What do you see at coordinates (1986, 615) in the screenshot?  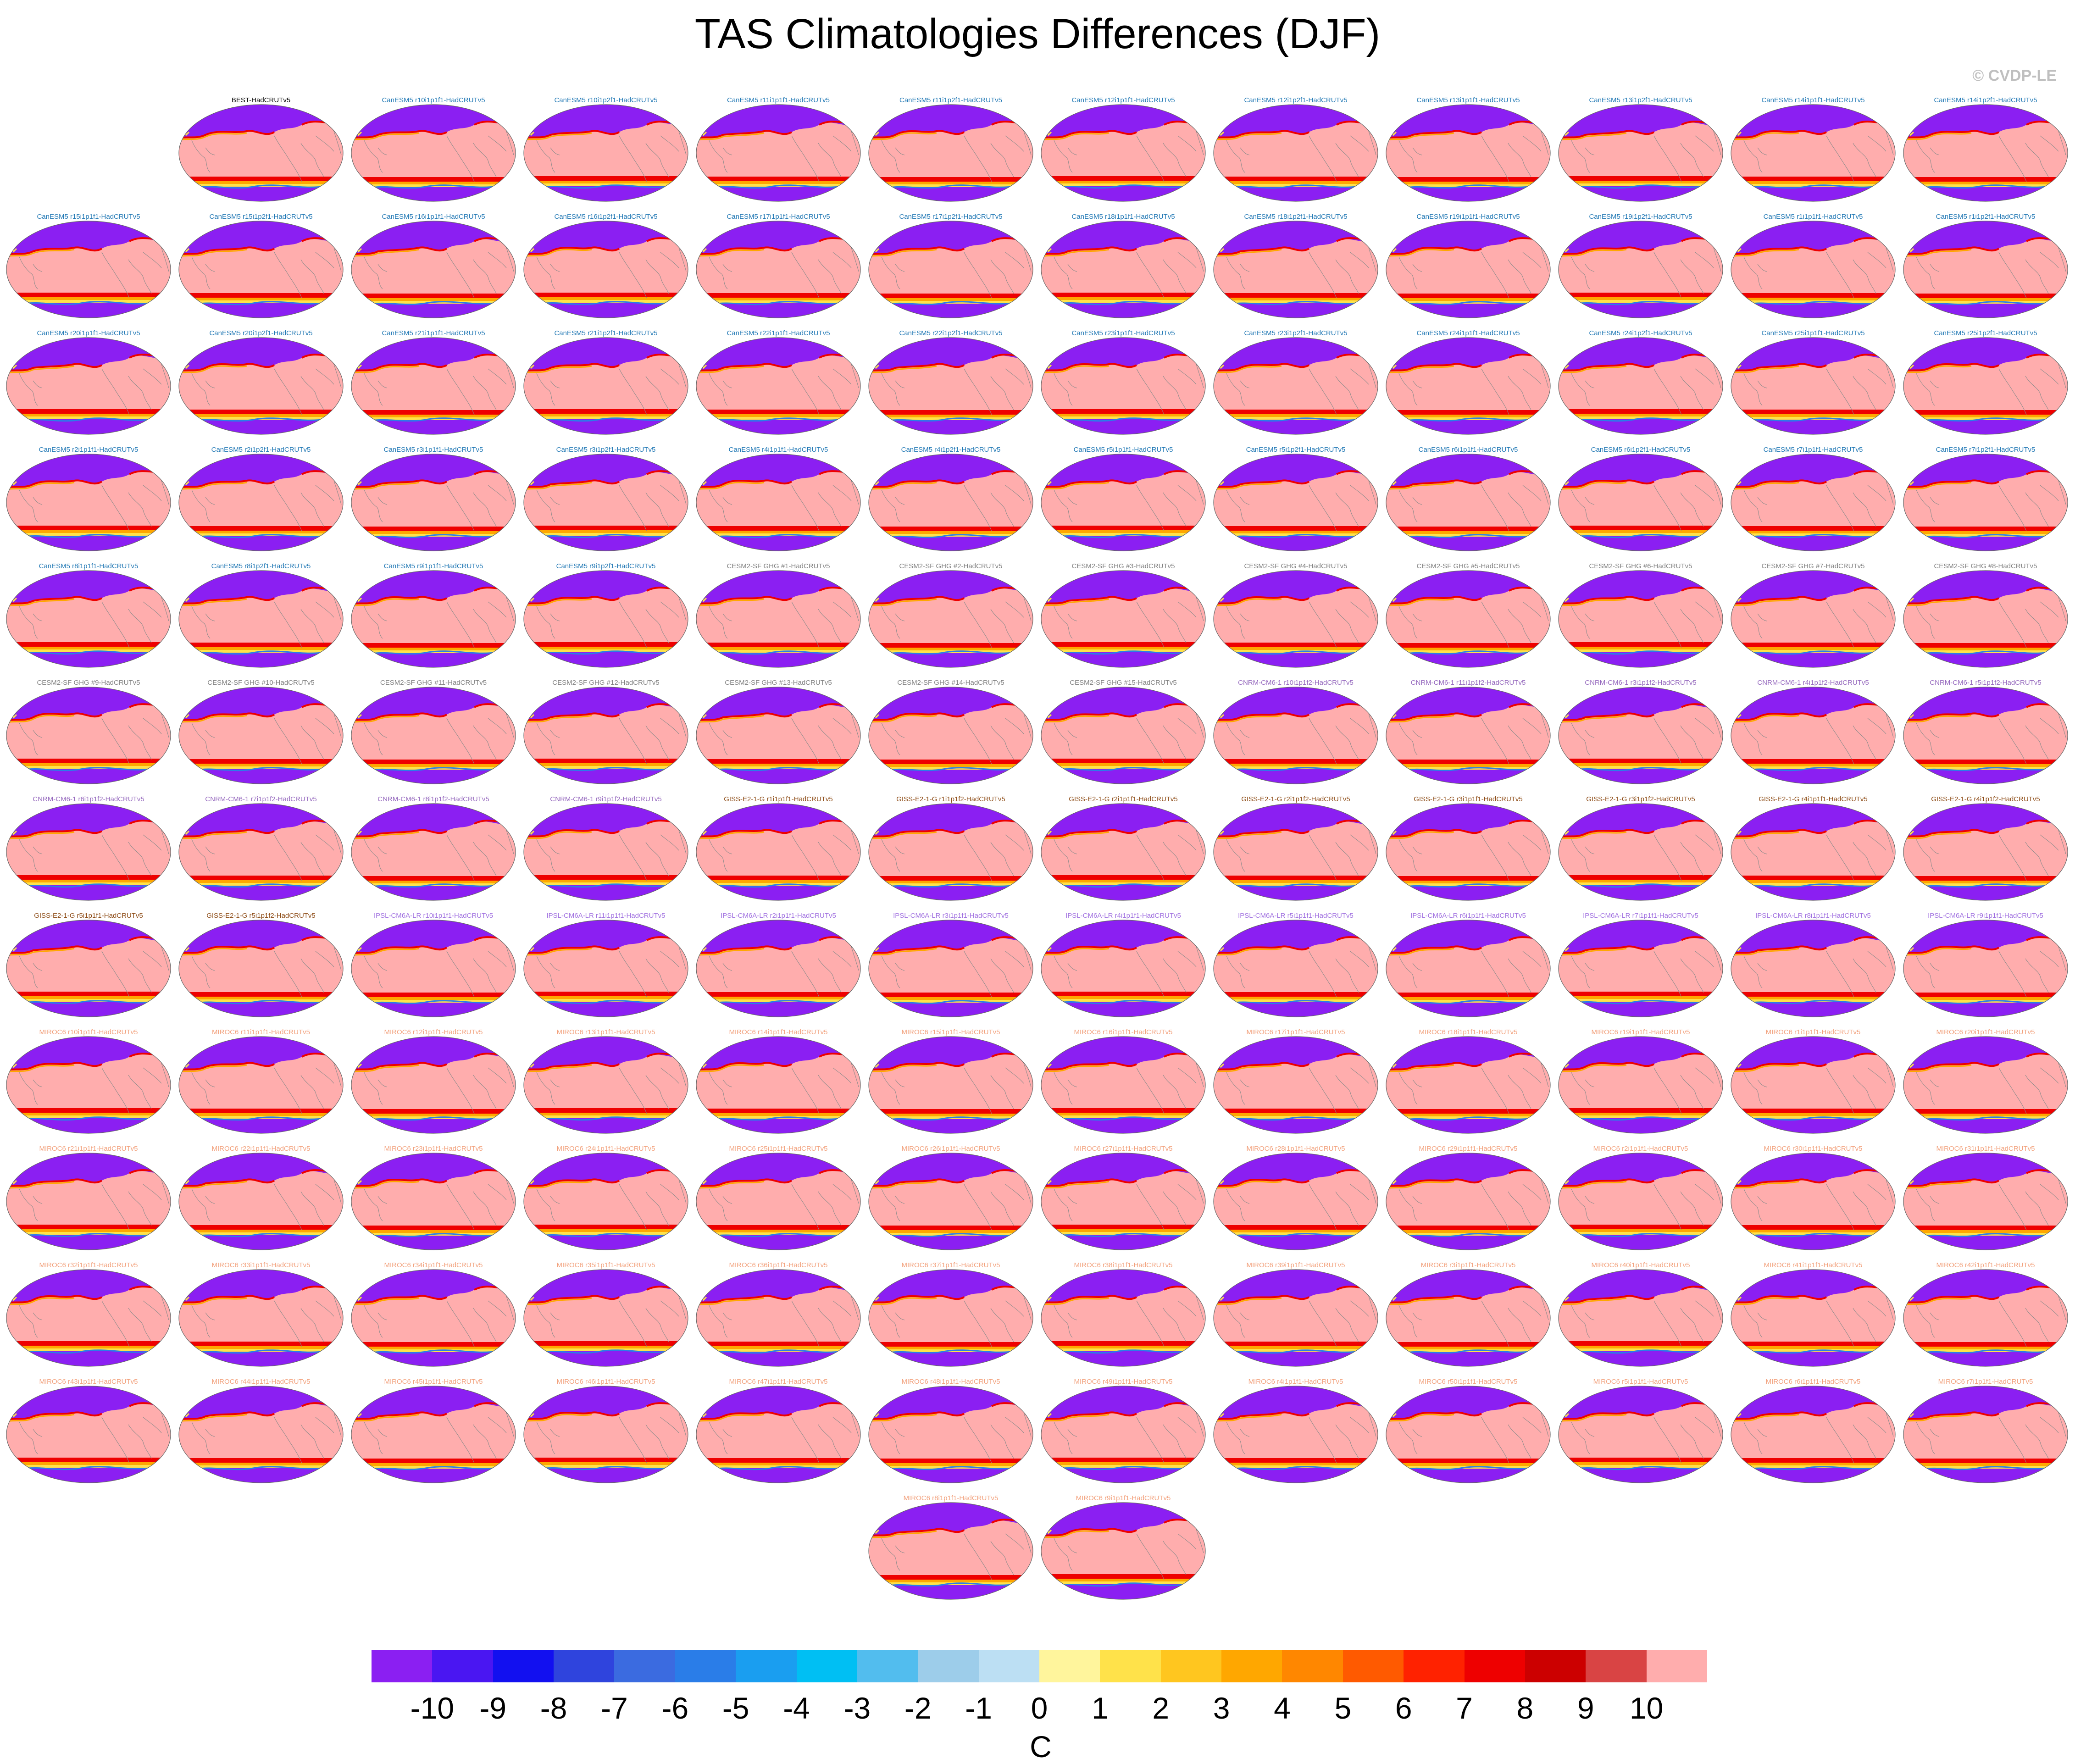 I see `map-panel: CESM2-SF GHG #8-HadCRUTv5` at bounding box center [1986, 615].